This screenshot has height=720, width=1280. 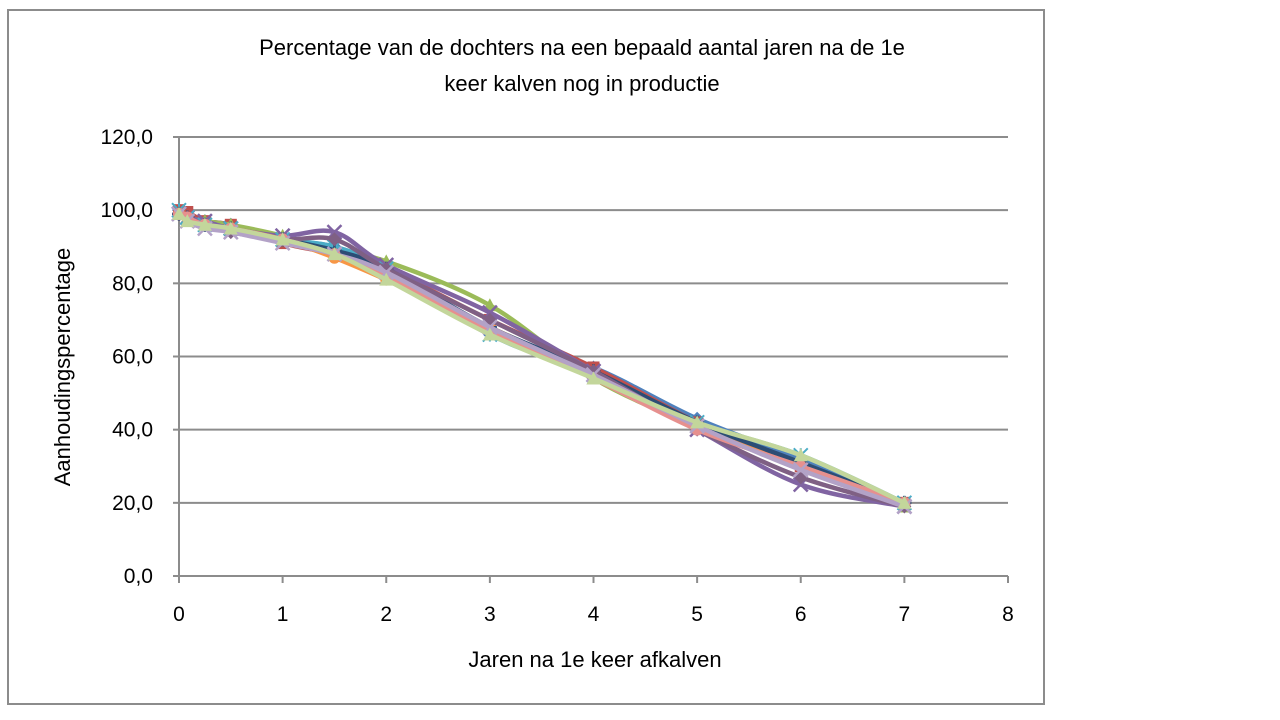 I want to click on x-tick-label: 0, so click(x=179, y=614).